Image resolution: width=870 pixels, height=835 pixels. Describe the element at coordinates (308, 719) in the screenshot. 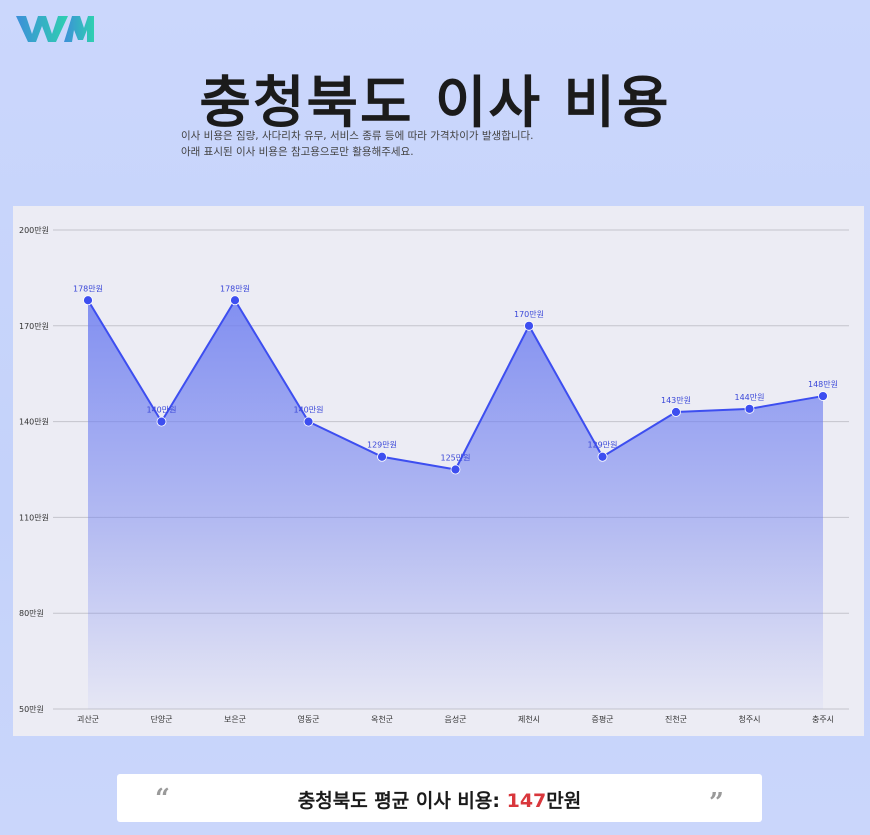

I see `x-tick-label: 영동군` at that location.